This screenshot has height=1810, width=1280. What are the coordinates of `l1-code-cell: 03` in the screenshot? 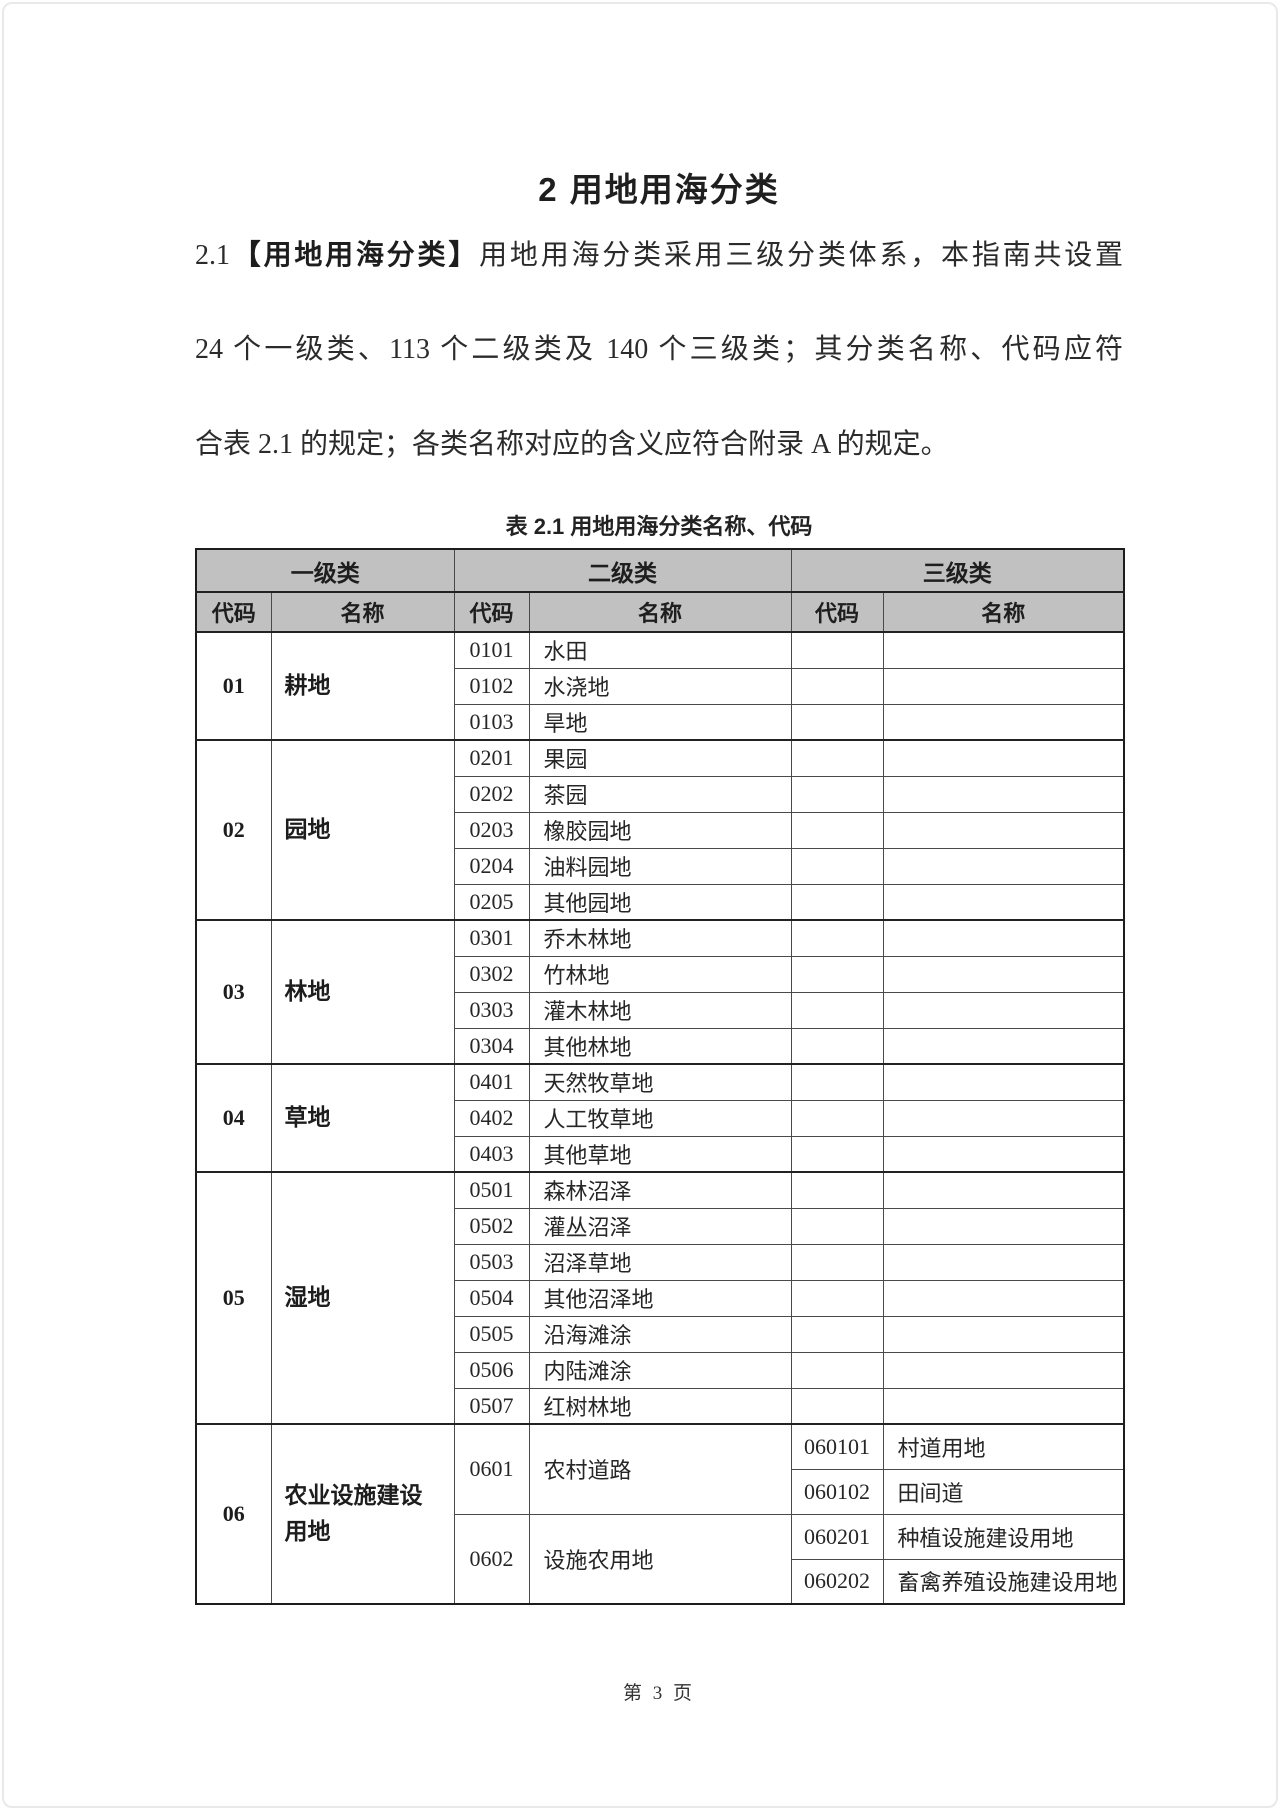 It's located at (233, 992).